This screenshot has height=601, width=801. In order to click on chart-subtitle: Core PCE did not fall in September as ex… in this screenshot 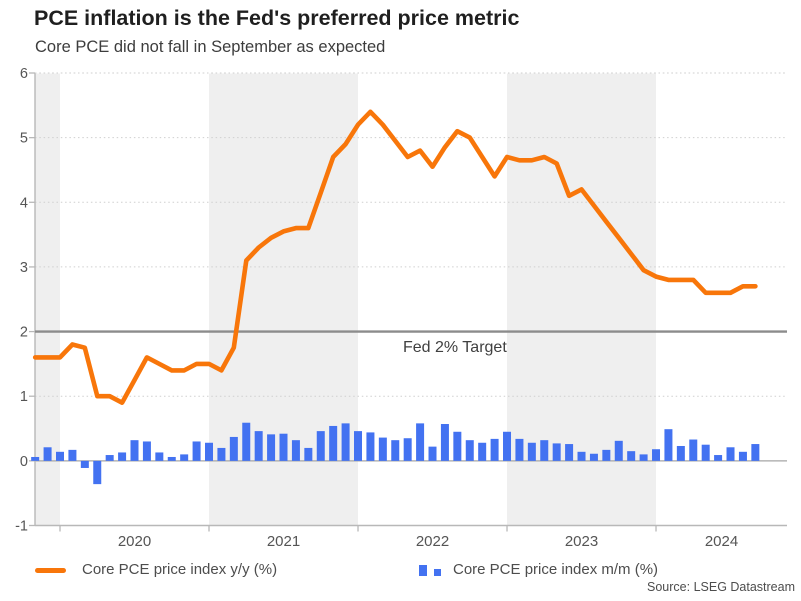, I will do `click(210, 47)`.